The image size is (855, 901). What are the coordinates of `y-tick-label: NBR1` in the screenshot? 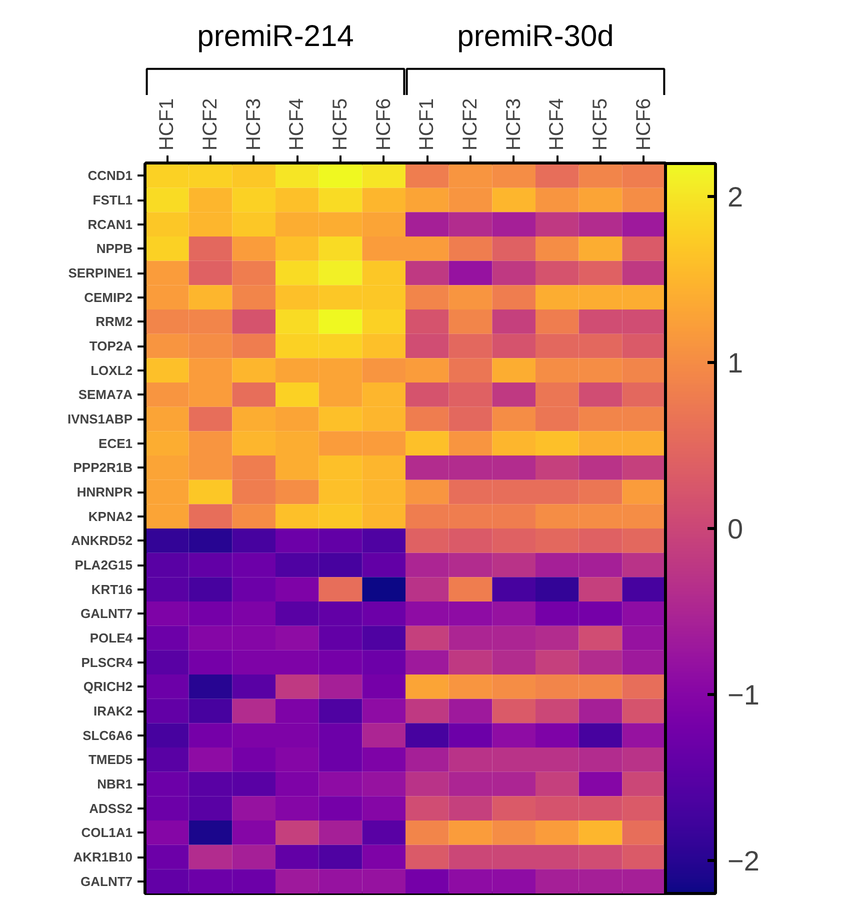 It's located at (115, 784).